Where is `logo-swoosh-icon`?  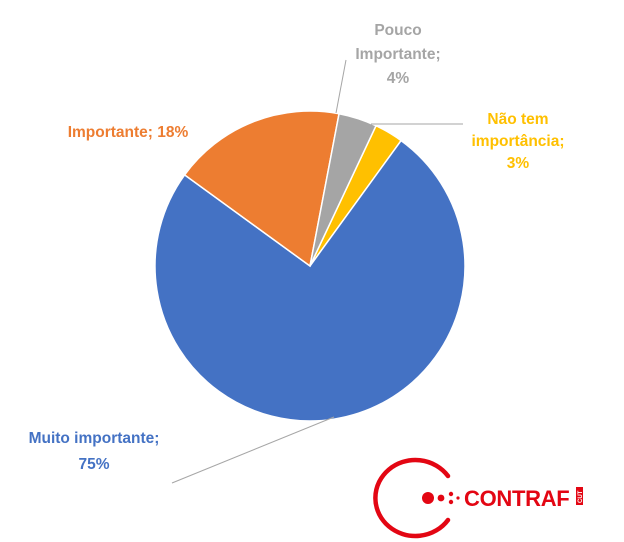 logo-swoosh-icon is located at coordinates (412, 498).